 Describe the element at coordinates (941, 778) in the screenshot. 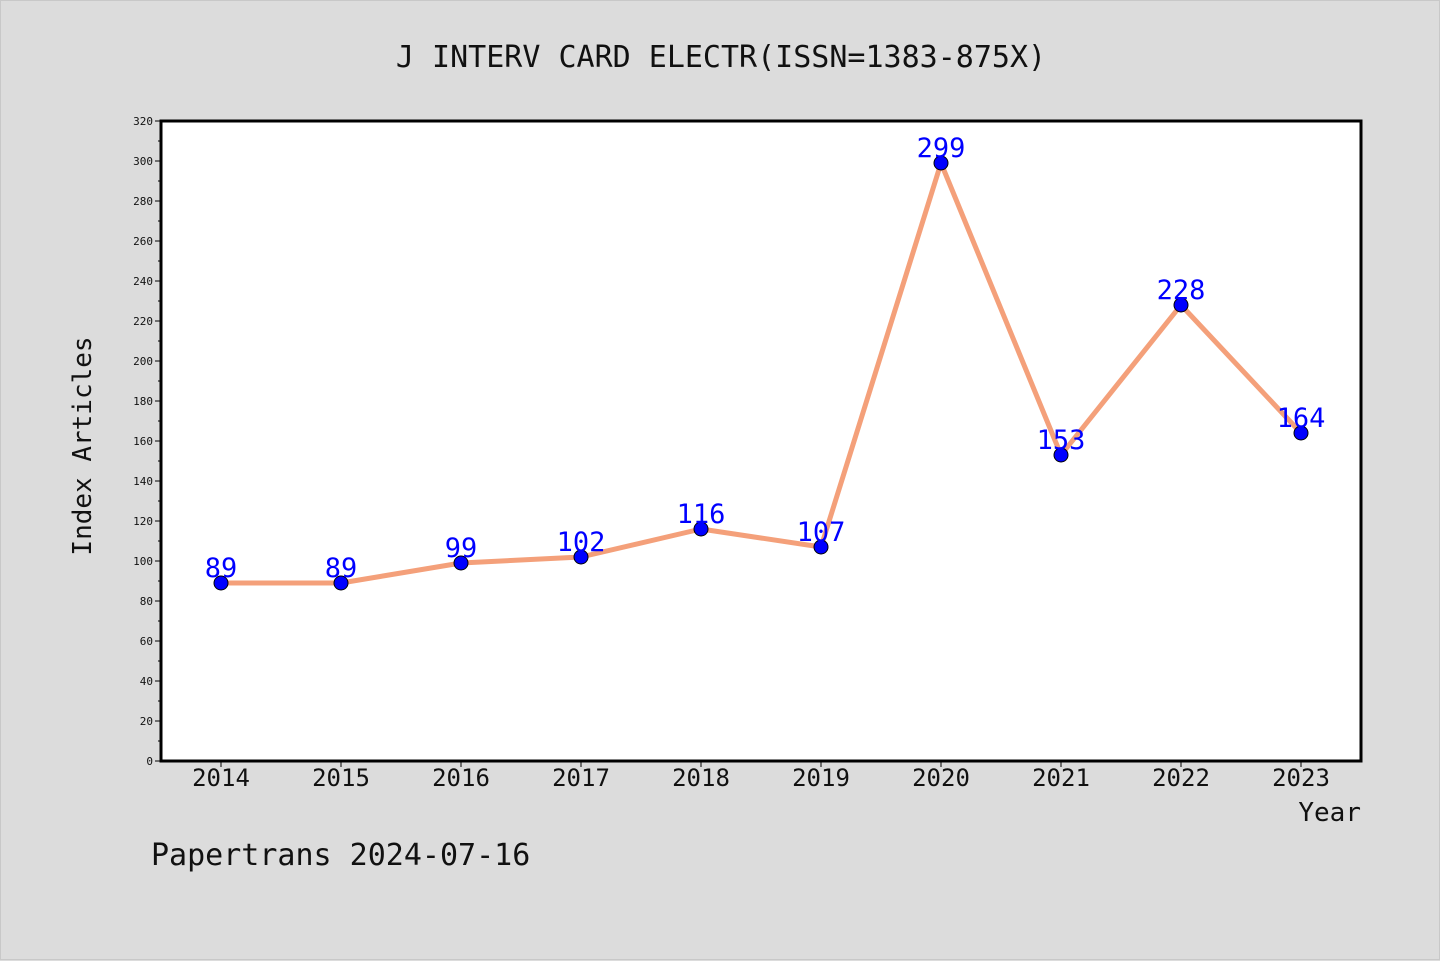

I see `x-tick-label: 2020` at that location.